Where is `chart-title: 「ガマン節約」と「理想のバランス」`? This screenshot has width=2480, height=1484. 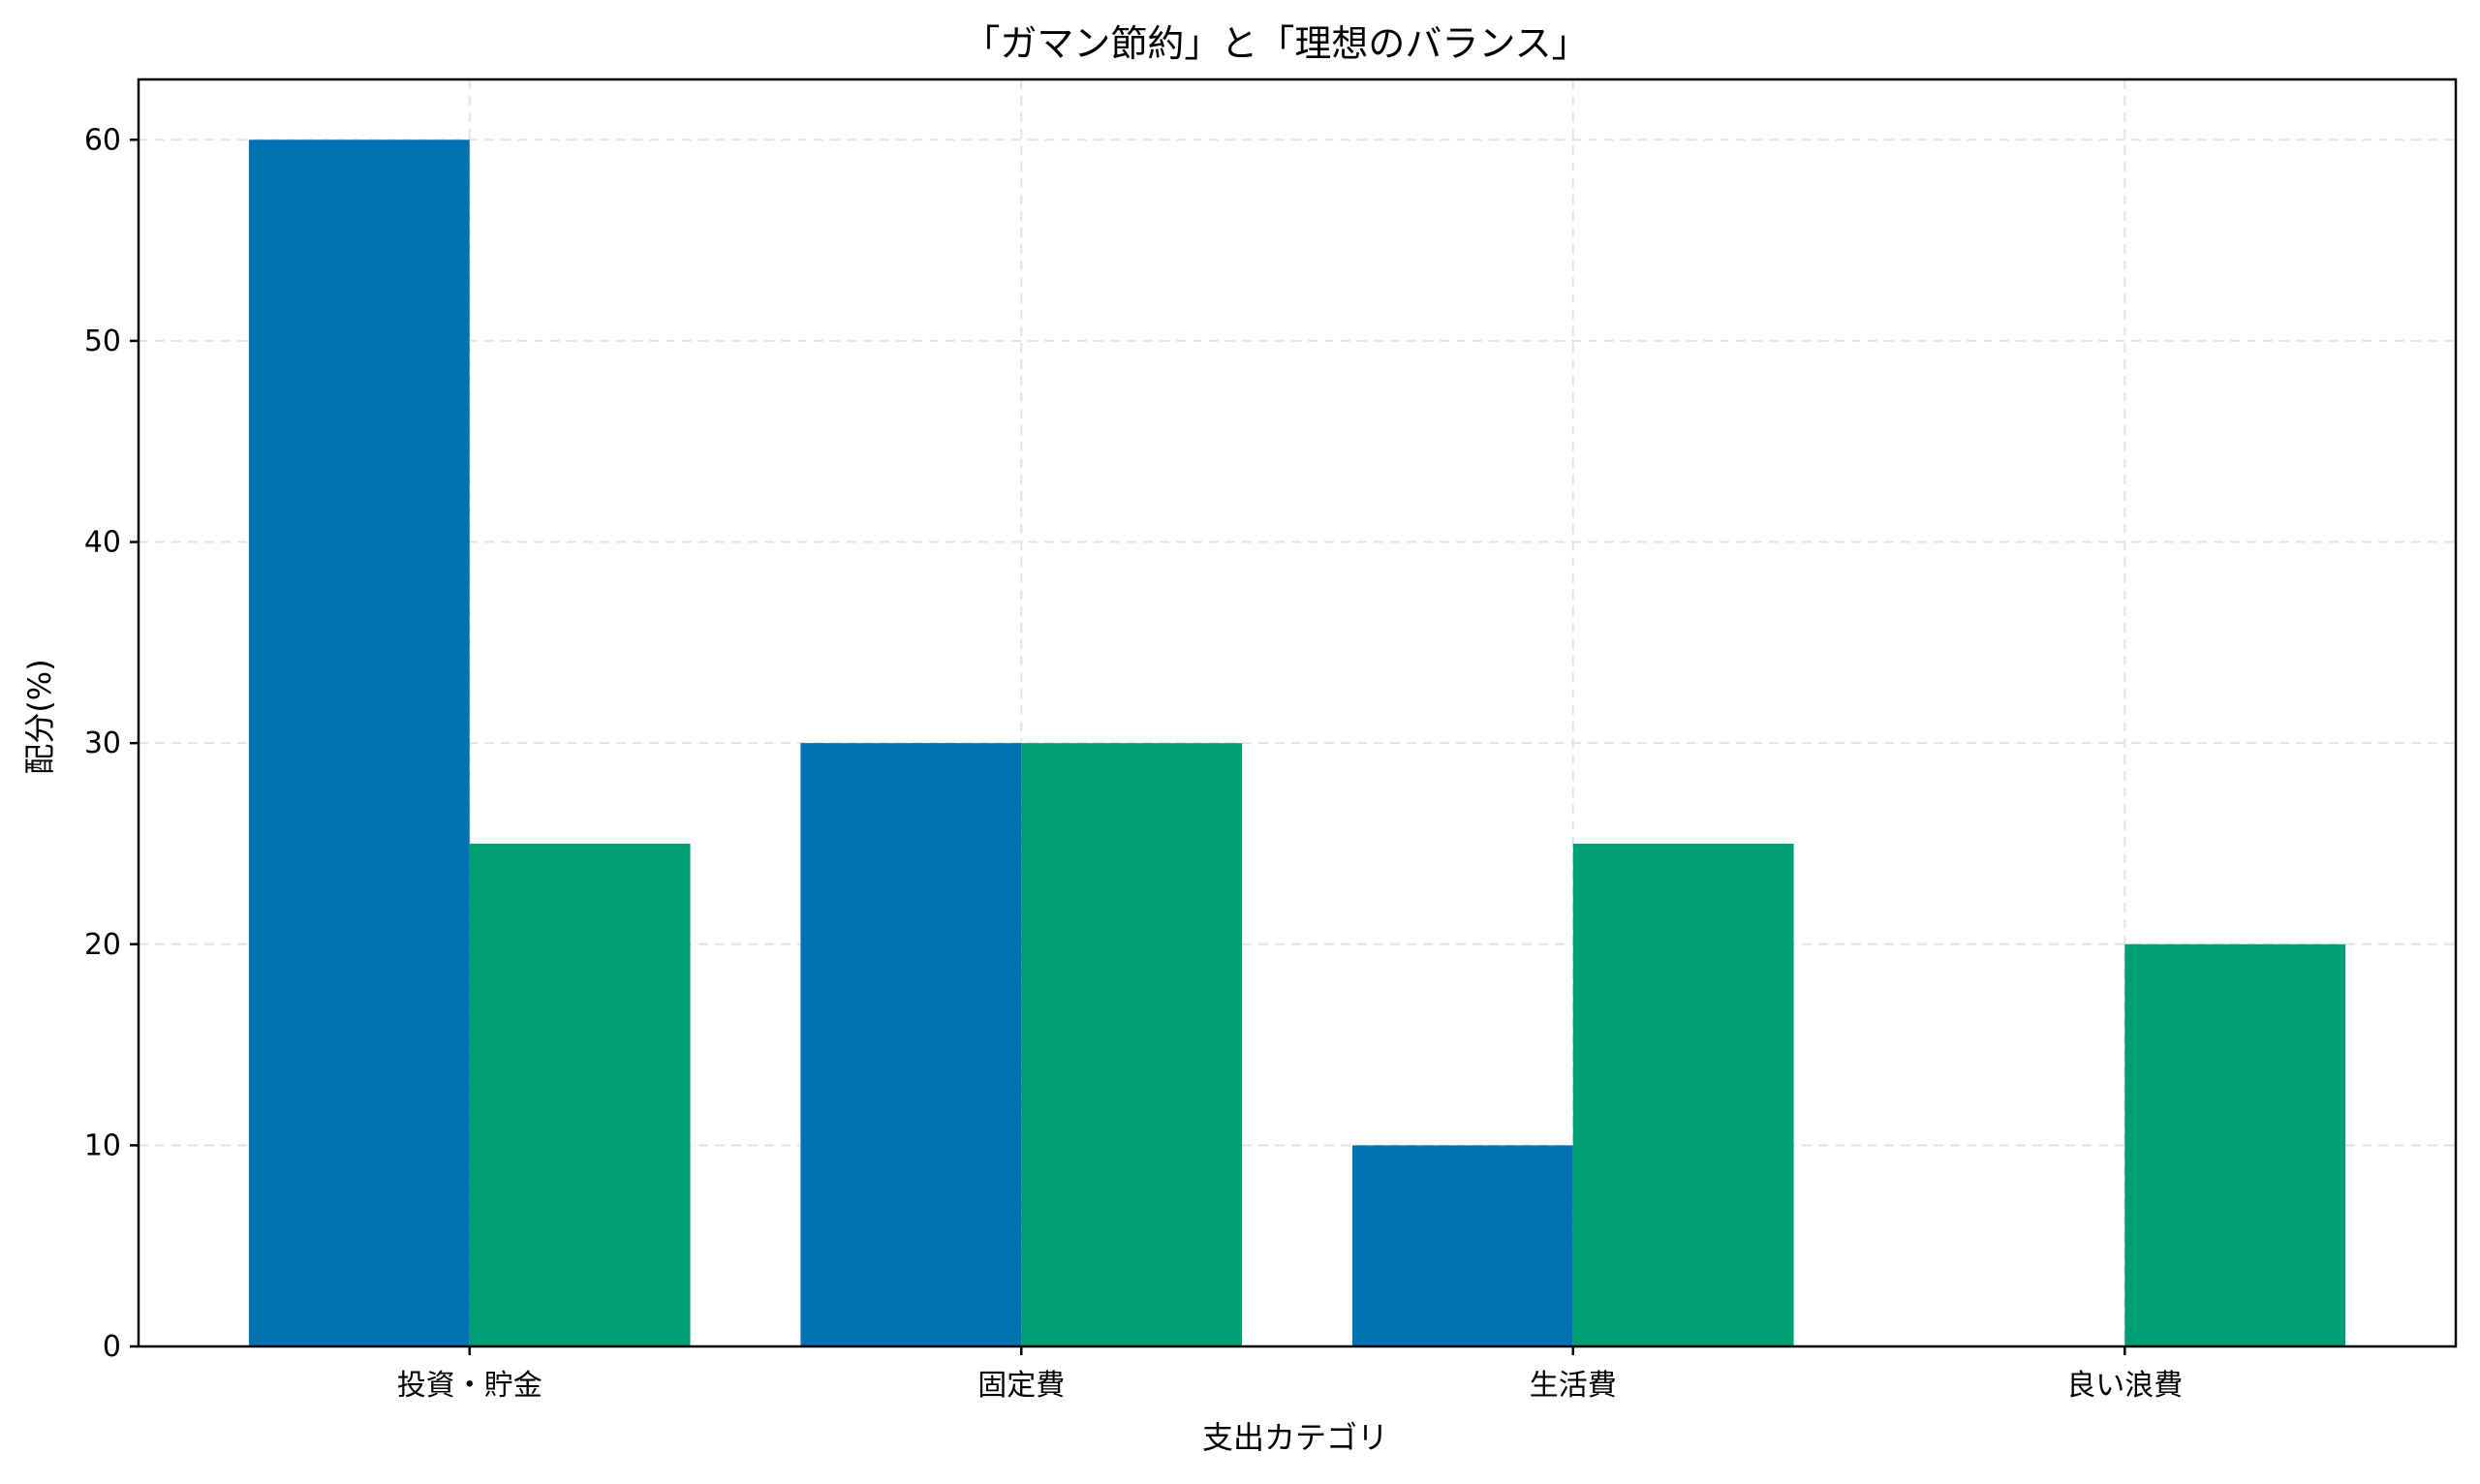 chart-title: 「ガマン節約」と「理想のバランス」 is located at coordinates (1275, 43).